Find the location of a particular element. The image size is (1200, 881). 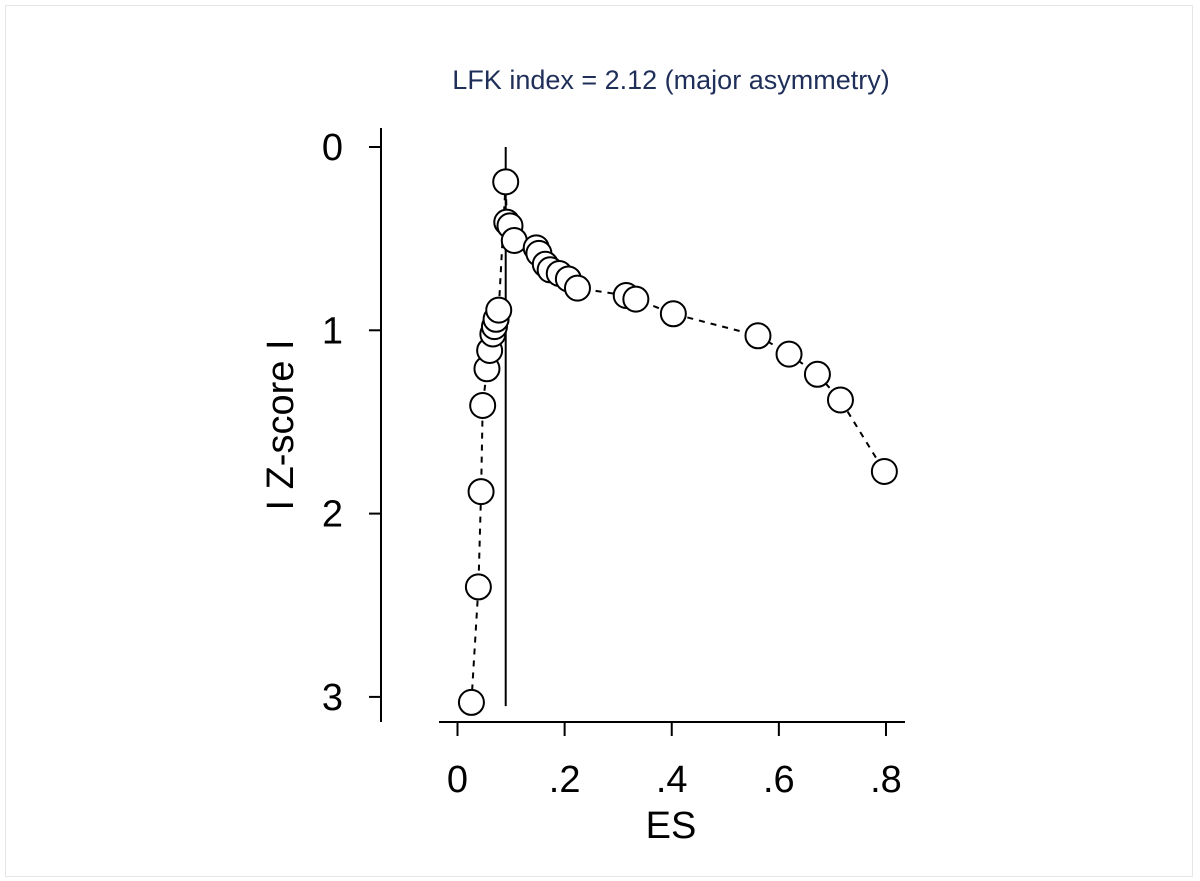

x-tick-label: .4 is located at coordinates (672, 780).